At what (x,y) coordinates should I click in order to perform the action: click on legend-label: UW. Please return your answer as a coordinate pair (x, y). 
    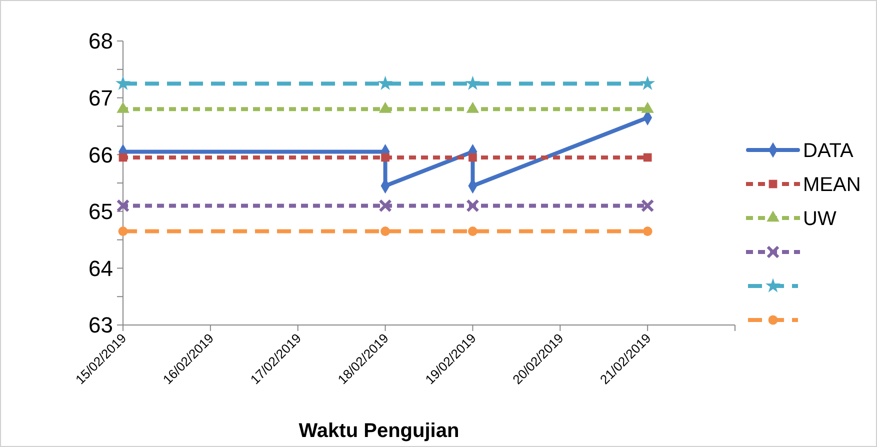
    Looking at the image, I should click on (819, 219).